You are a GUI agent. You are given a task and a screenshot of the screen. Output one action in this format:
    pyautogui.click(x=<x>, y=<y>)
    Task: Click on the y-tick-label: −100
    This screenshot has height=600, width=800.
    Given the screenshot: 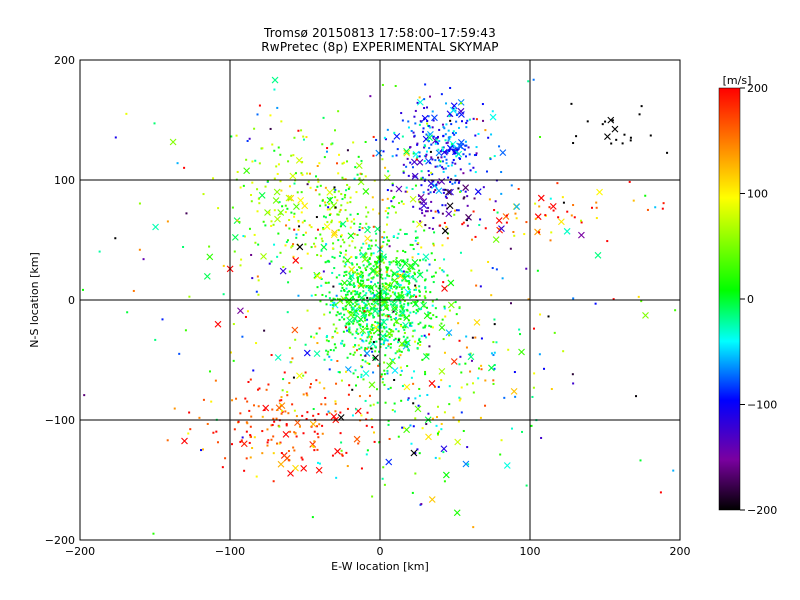 What is the action you would take?
    pyautogui.click(x=60, y=420)
    